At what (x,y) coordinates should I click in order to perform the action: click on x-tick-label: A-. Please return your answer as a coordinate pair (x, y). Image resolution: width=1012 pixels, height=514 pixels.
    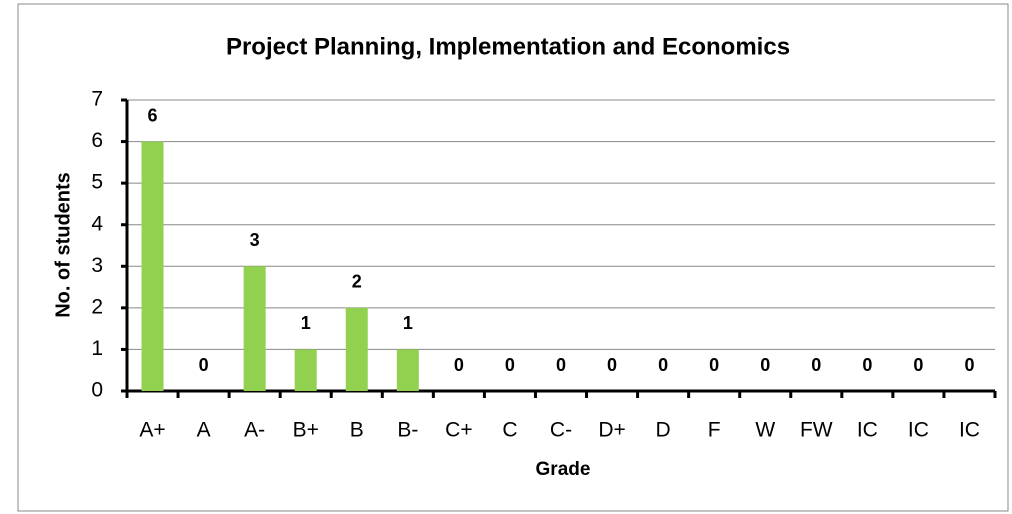
    Looking at the image, I should click on (254, 430).